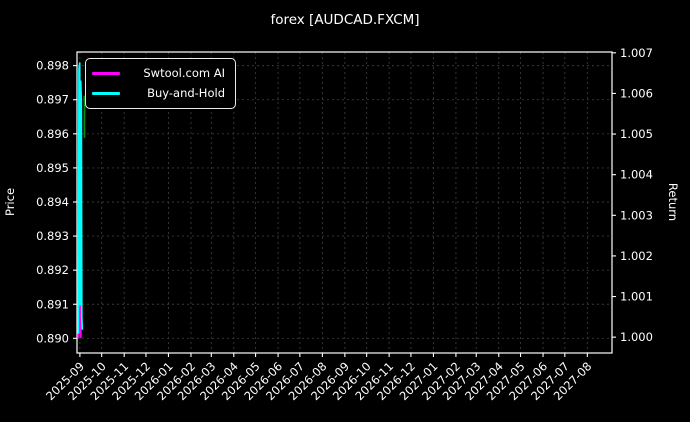 This screenshot has width=690, height=422. I want to click on y-tick-label: 0.894, so click(52, 202).